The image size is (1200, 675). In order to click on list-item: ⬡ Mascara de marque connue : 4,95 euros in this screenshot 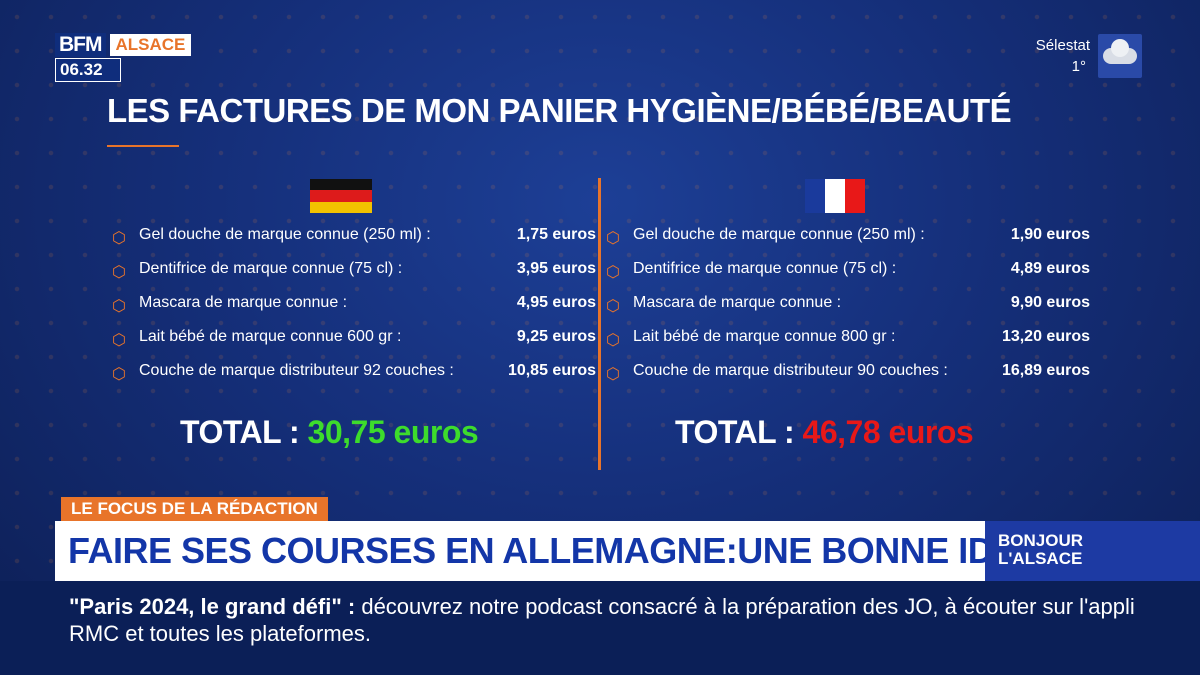, I will do `click(354, 307)`.